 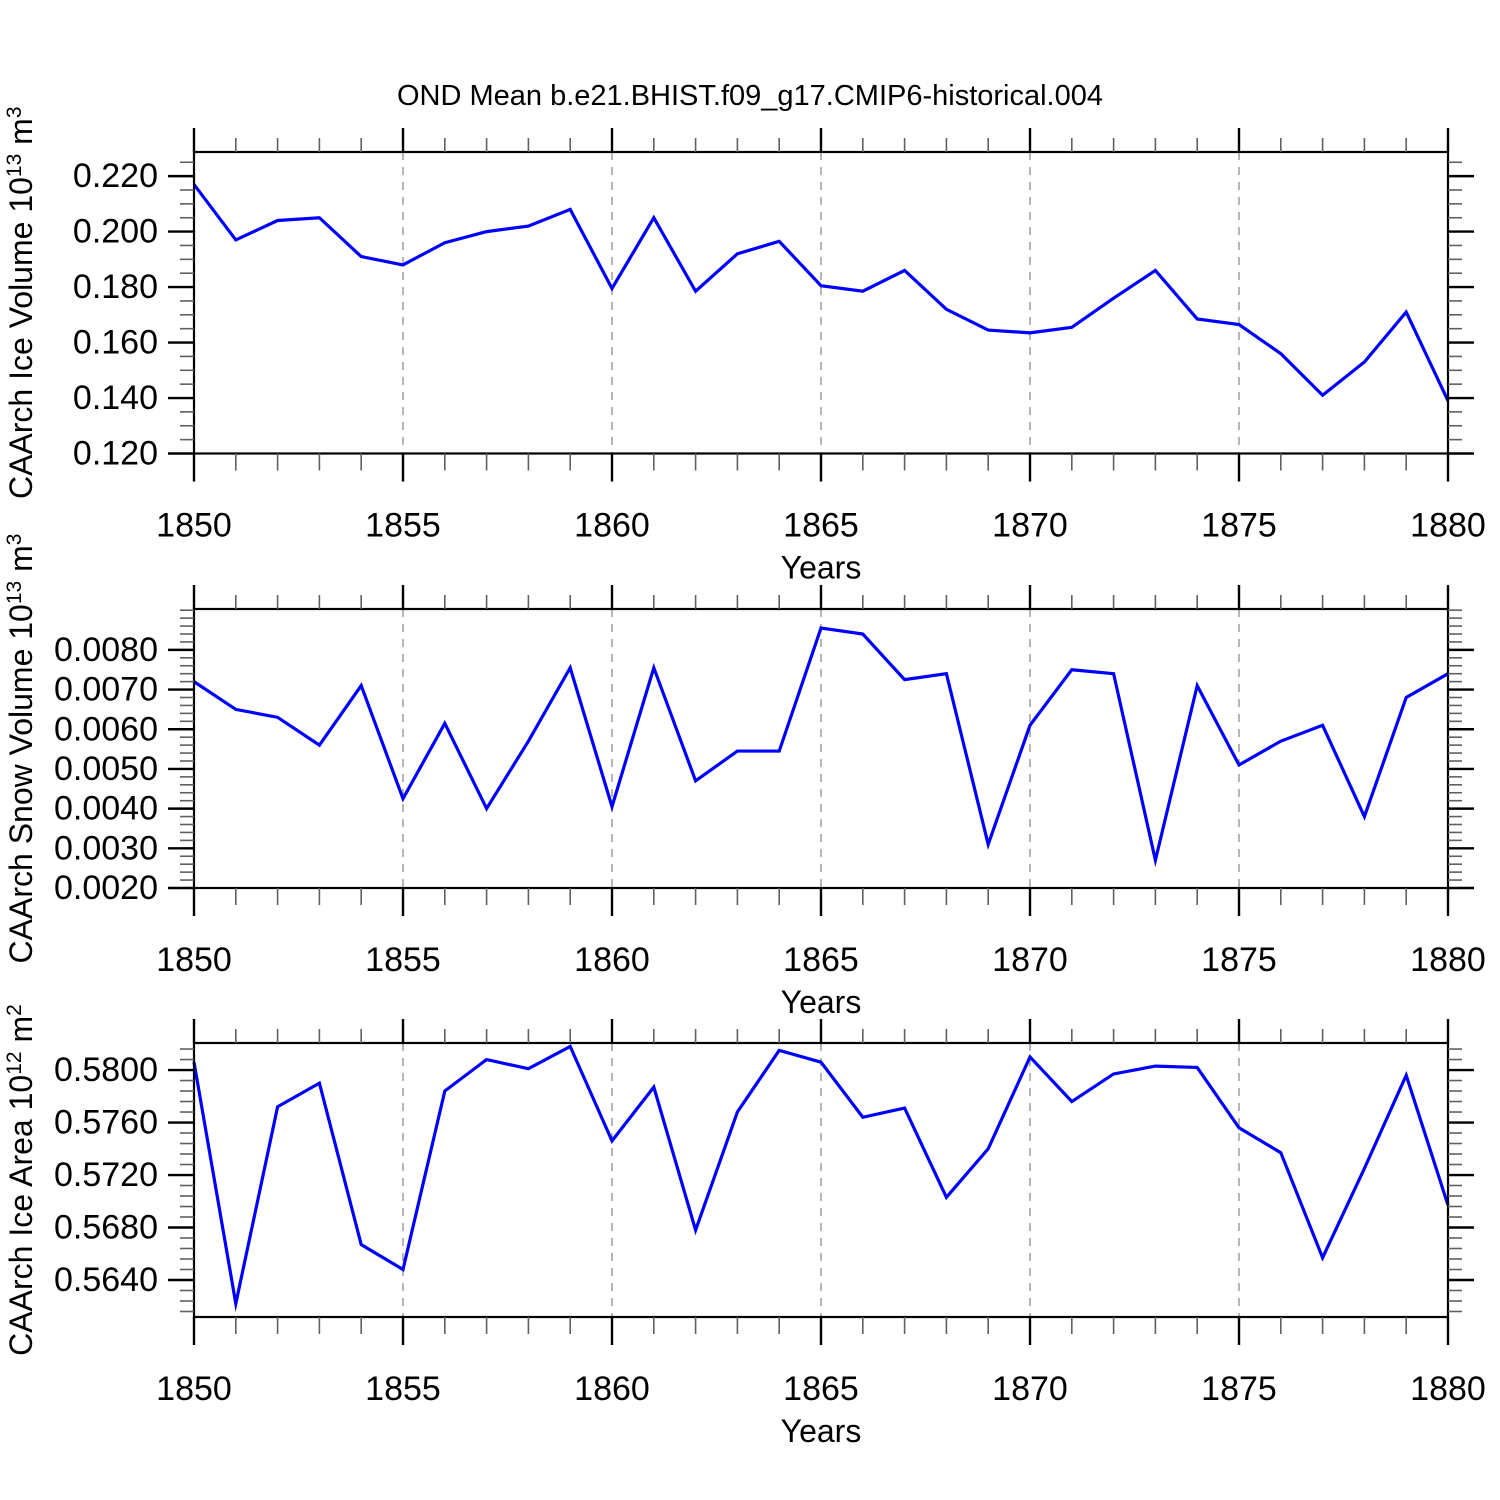 I want to click on y-tick-label: 0.140, so click(x=115, y=398).